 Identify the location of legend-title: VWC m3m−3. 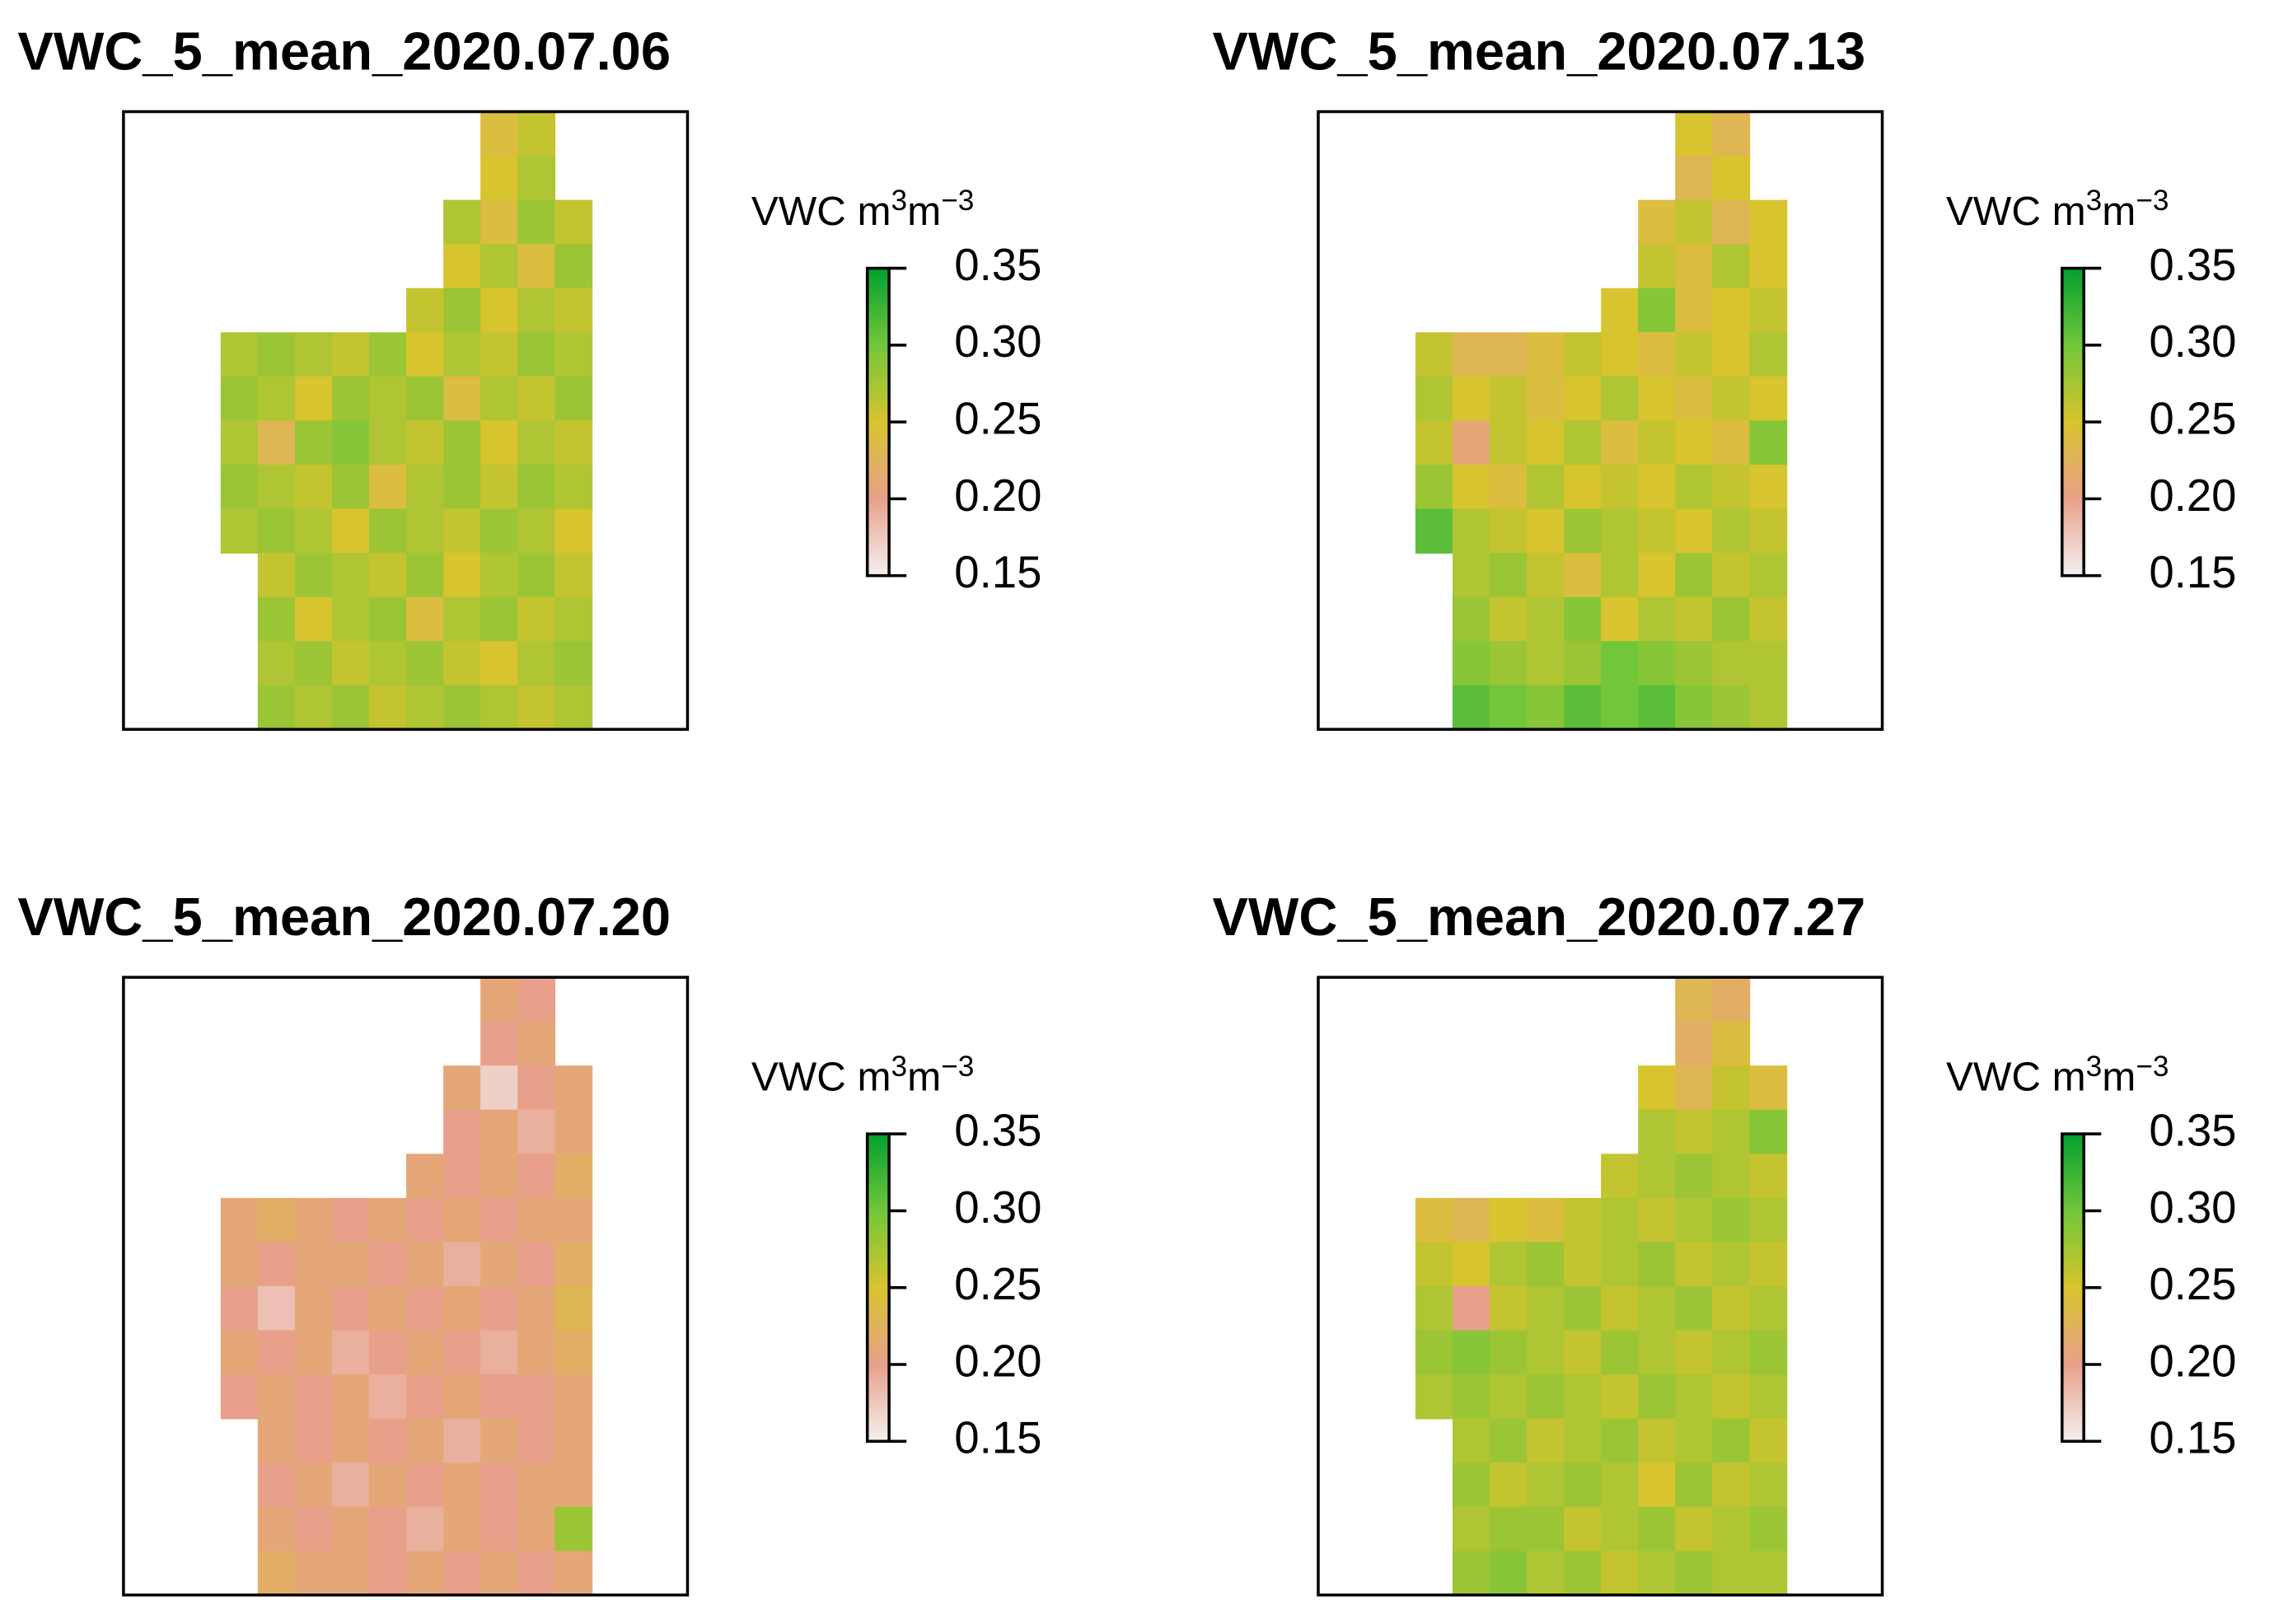
(862, 209).